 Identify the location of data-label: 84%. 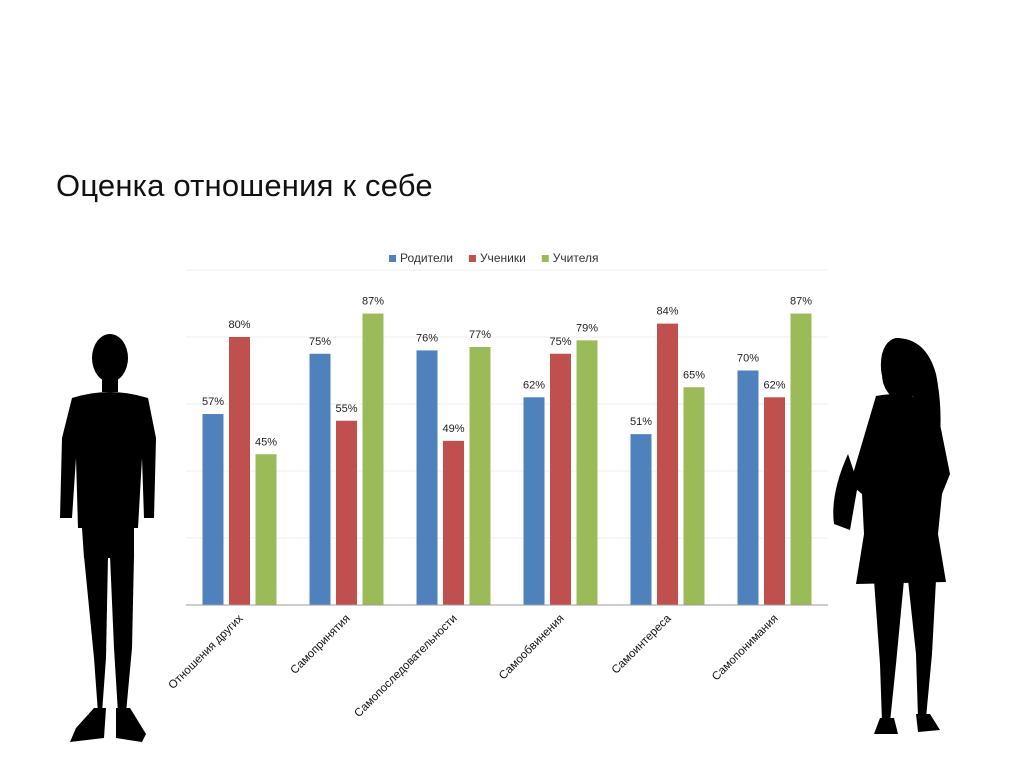
(667, 312).